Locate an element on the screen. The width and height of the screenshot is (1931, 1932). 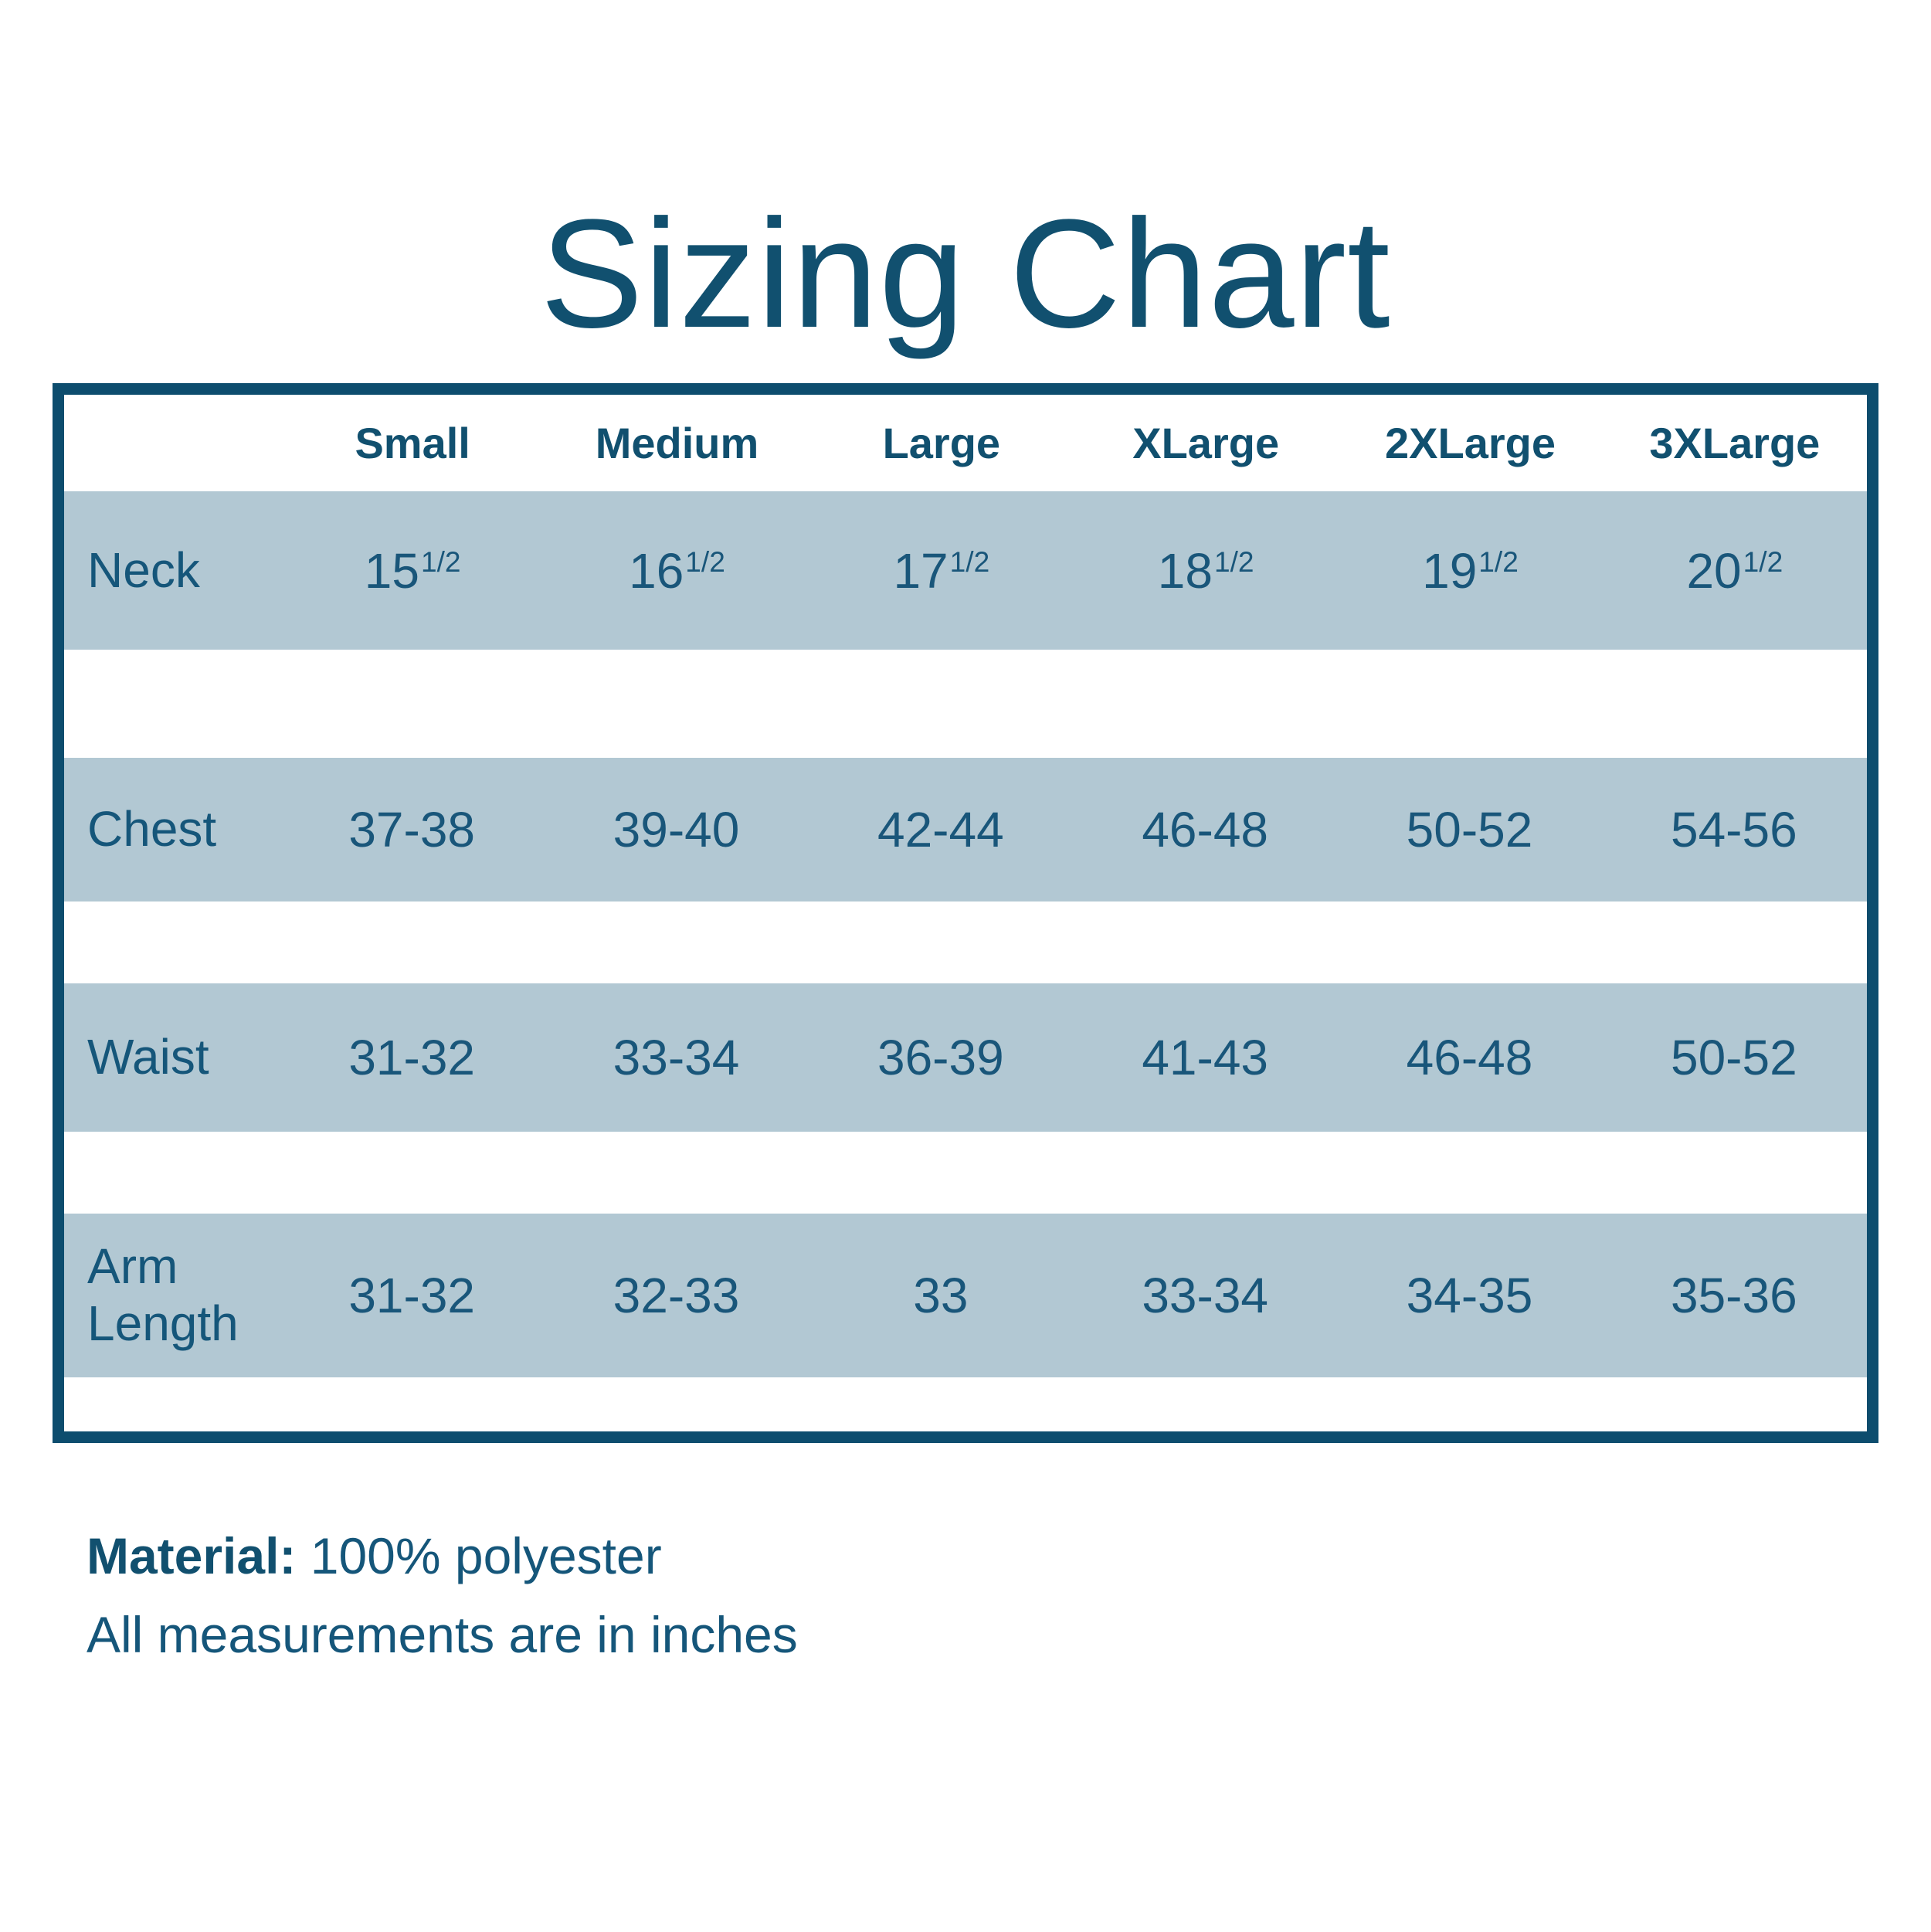
measurements-note: All measurements are in inches is located at coordinates (442, 1635).